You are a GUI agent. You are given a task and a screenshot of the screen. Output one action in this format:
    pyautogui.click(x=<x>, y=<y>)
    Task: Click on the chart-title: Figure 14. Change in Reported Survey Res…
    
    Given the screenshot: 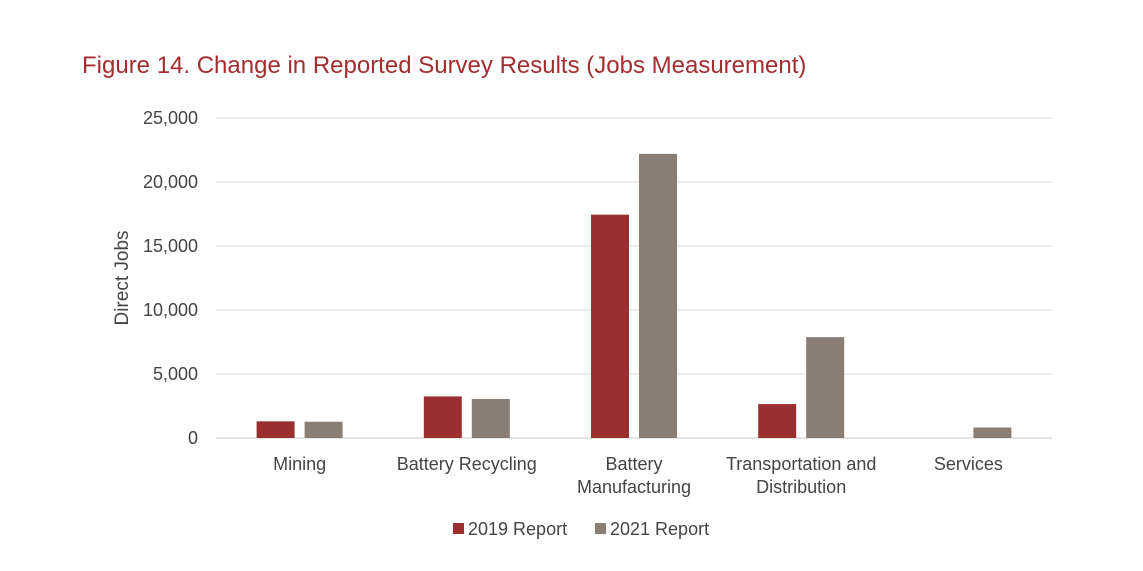 What is the action you would take?
    pyautogui.click(x=444, y=65)
    